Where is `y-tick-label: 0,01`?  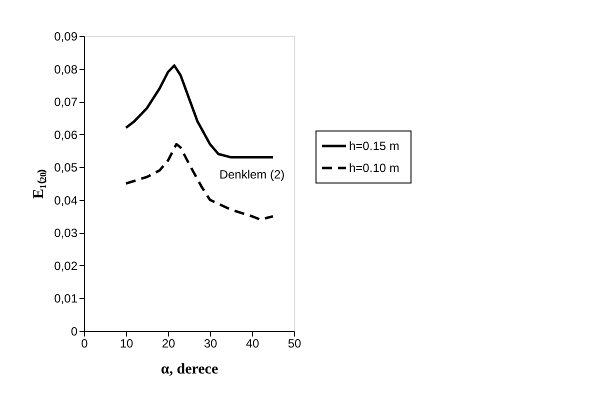
y-tick-label: 0,01 is located at coordinates (66, 299).